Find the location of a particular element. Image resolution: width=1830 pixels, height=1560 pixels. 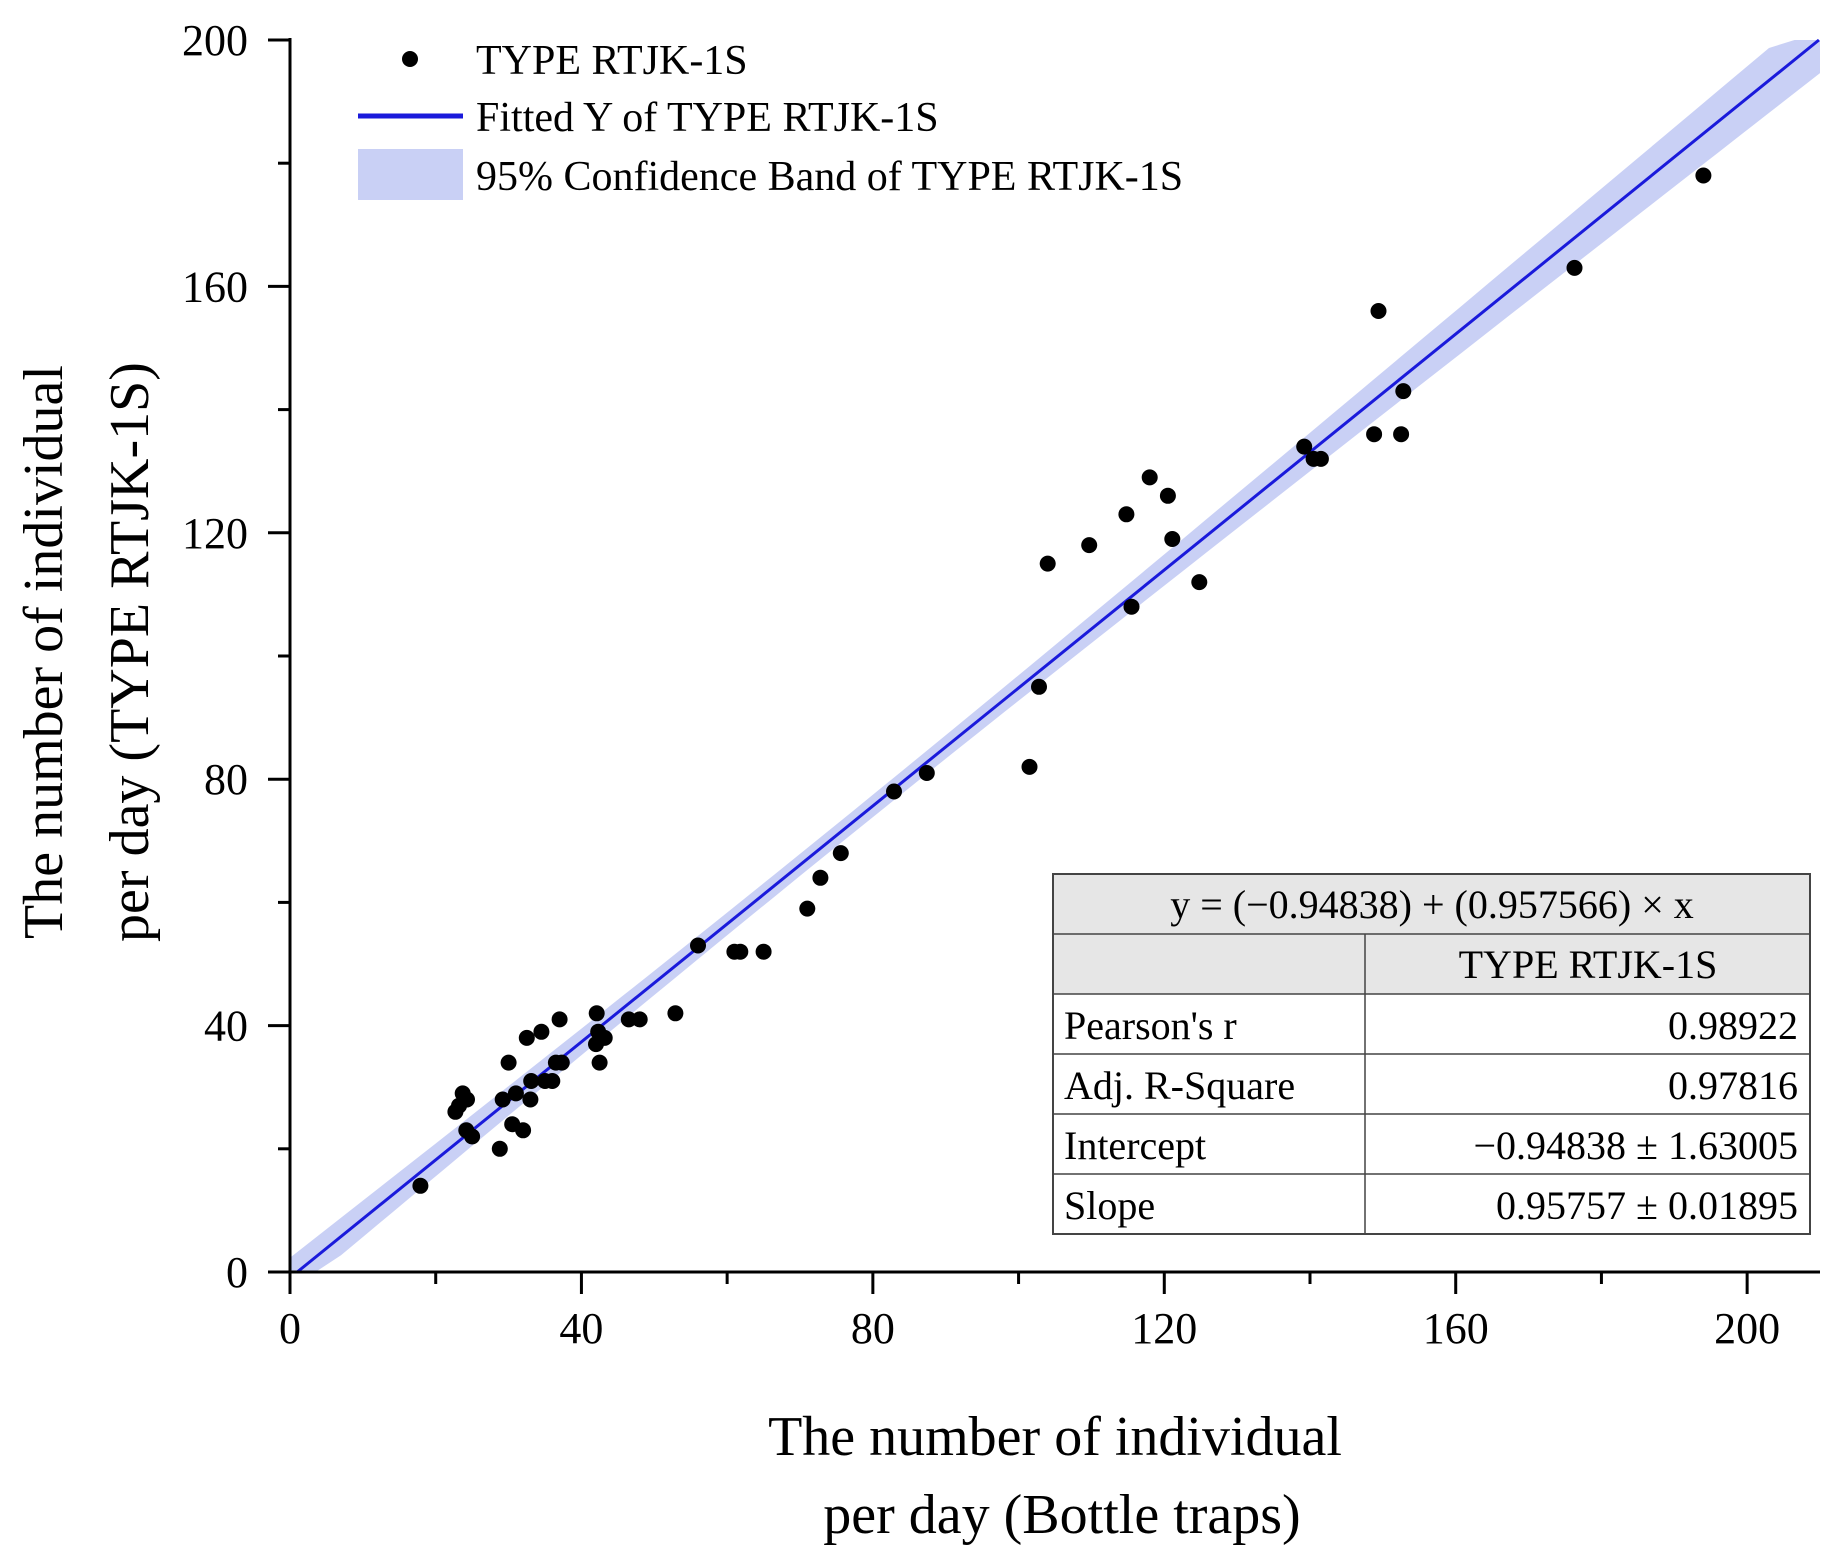

x-axis-title-line1: The number of individual is located at coordinates (1055, 1437).